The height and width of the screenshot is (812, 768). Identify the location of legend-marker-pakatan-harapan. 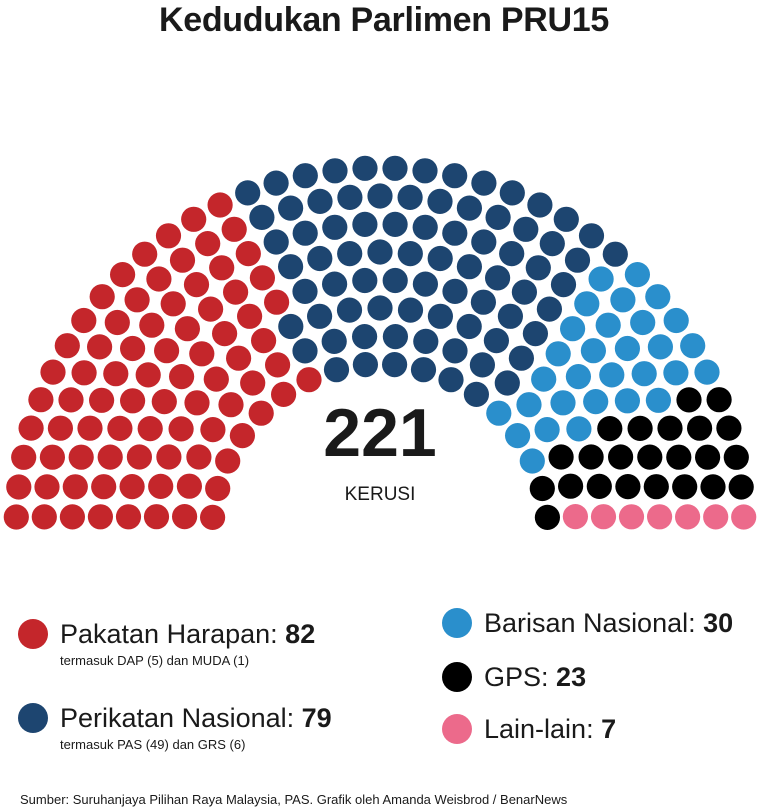
(33, 634).